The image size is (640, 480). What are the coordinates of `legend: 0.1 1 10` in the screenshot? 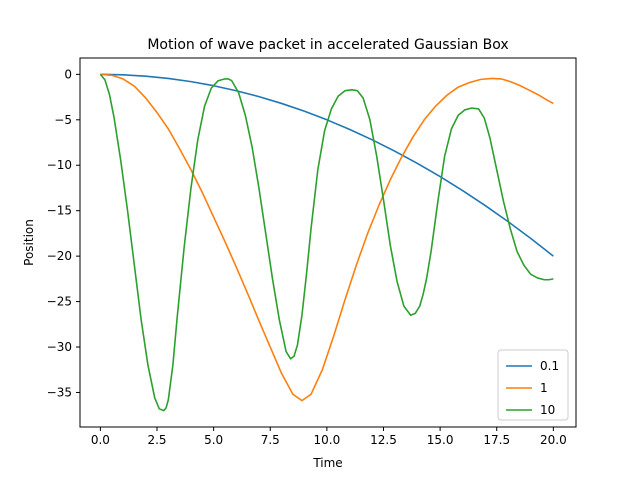 It's located at (533, 385).